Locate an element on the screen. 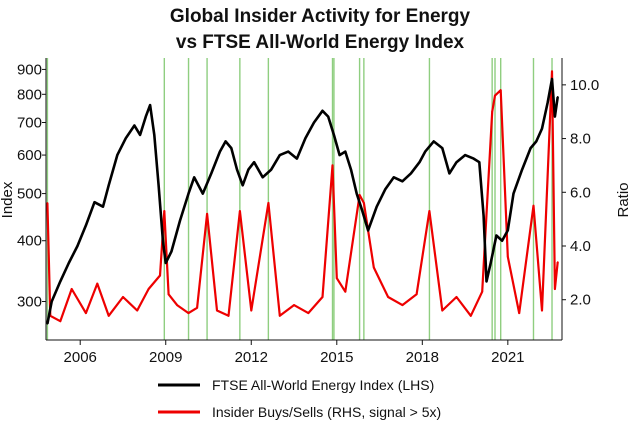 The image size is (640, 434). x-tick-label: 2015 is located at coordinates (336, 357).